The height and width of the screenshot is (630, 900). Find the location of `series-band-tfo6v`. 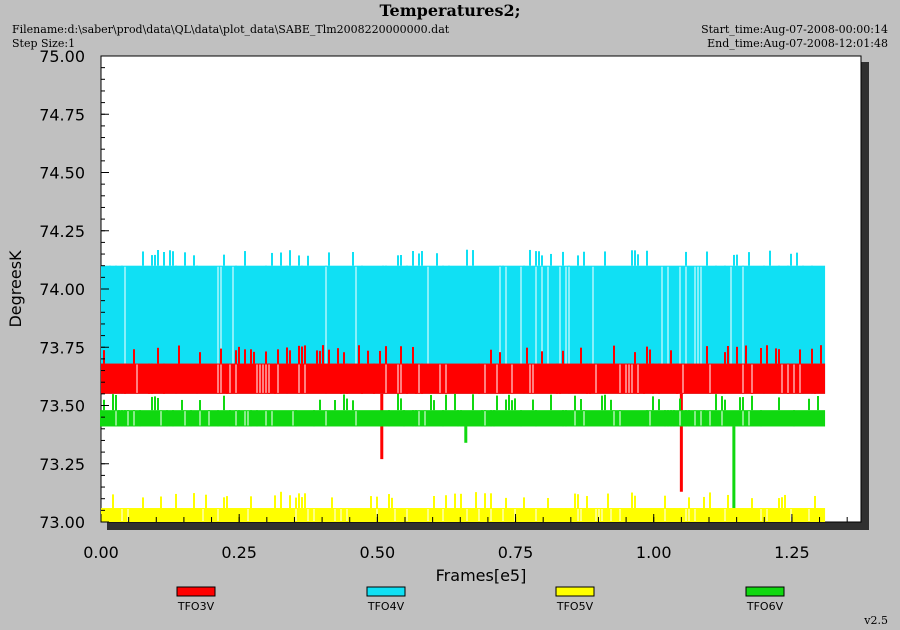

series-band-tfo6v is located at coordinates (463, 418).